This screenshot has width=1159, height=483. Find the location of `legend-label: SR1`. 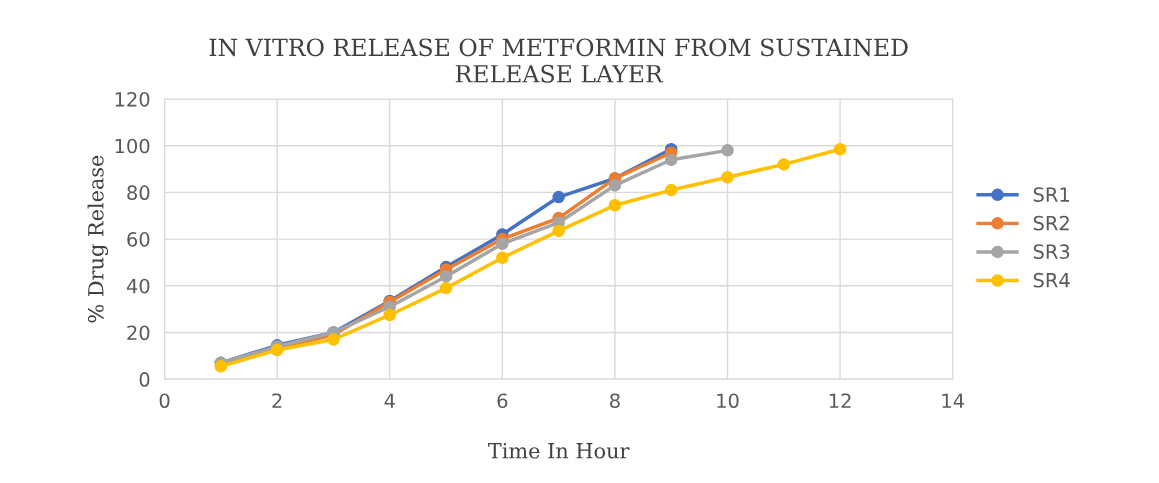

legend-label: SR1 is located at coordinates (1051, 194).